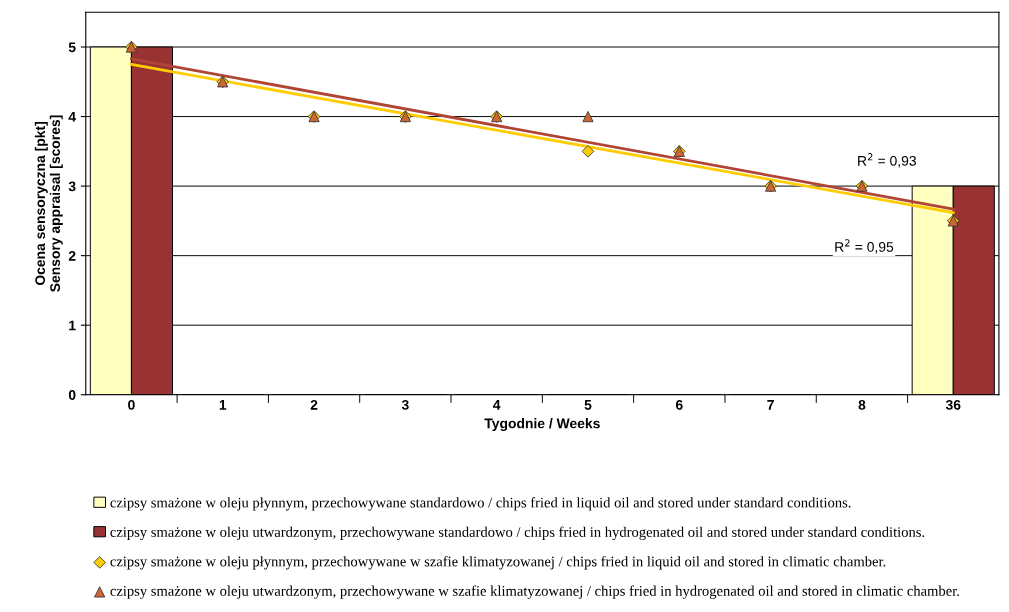  Describe the element at coordinates (72, 47) in the screenshot. I see `y-tick-label: 5` at that location.